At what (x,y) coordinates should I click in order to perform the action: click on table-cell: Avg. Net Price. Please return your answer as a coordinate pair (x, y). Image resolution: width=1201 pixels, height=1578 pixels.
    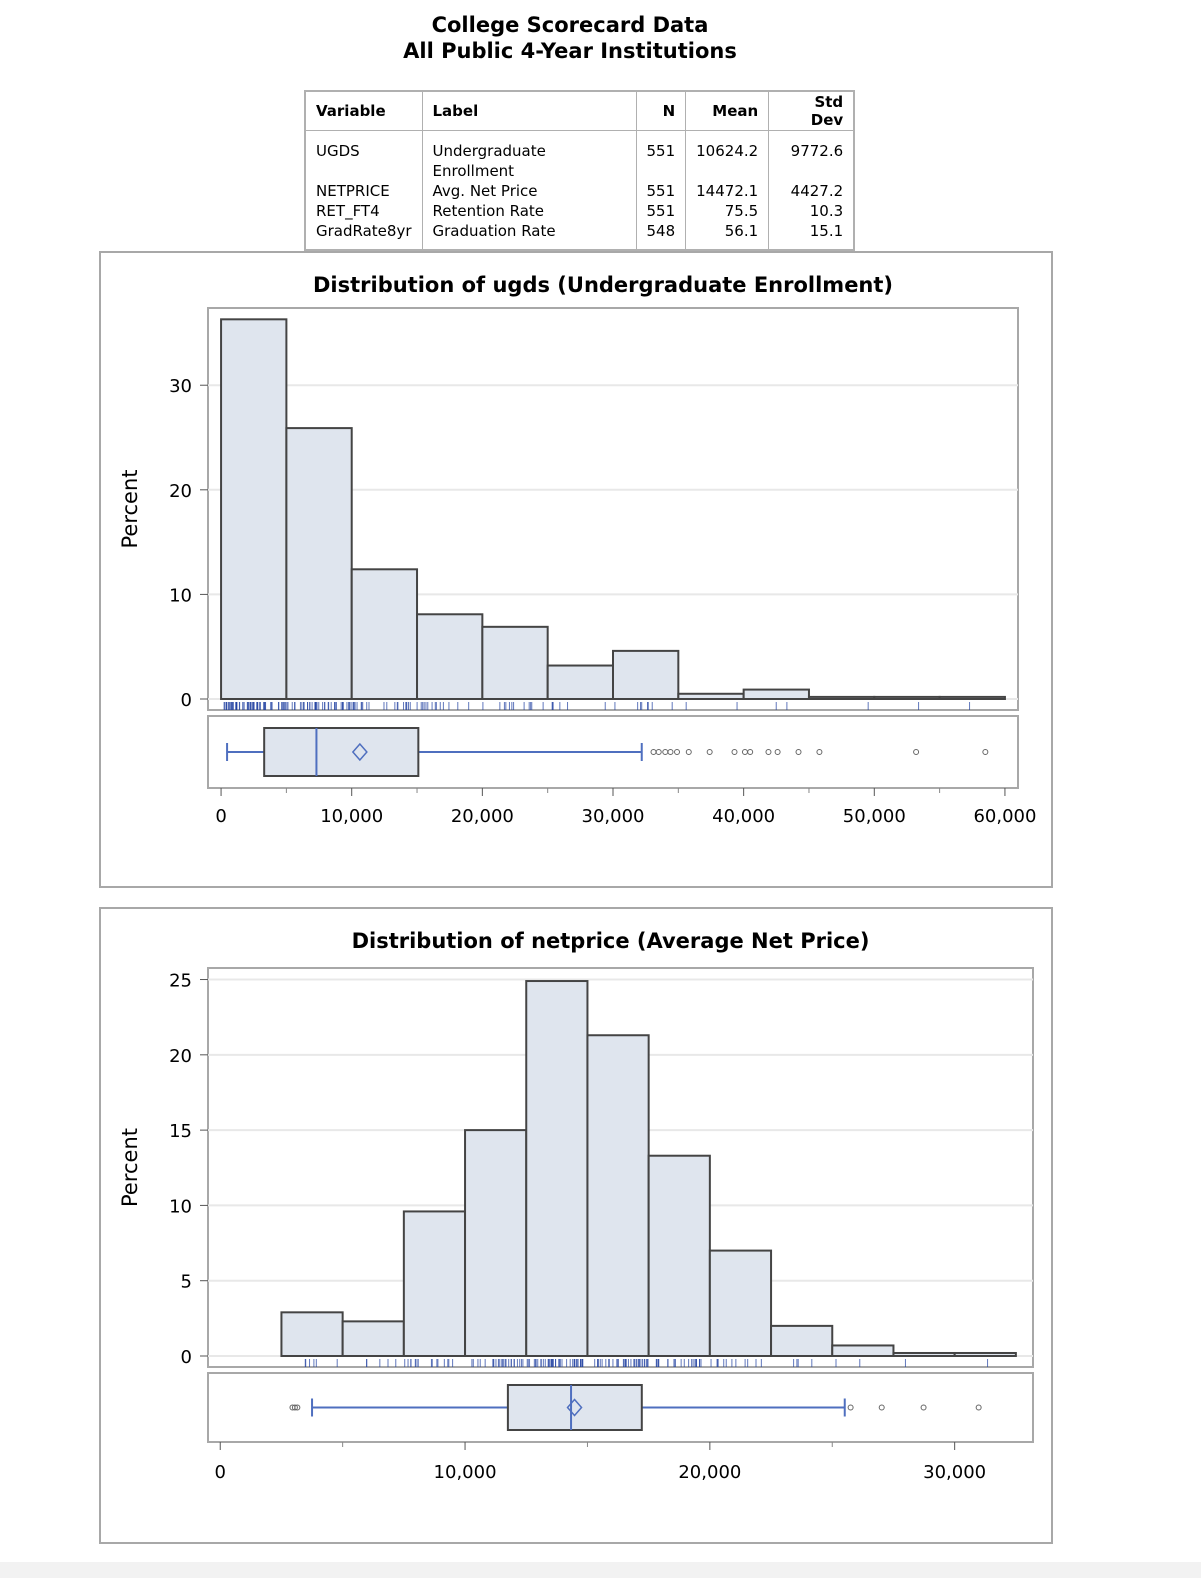
    Looking at the image, I should click on (529, 191).